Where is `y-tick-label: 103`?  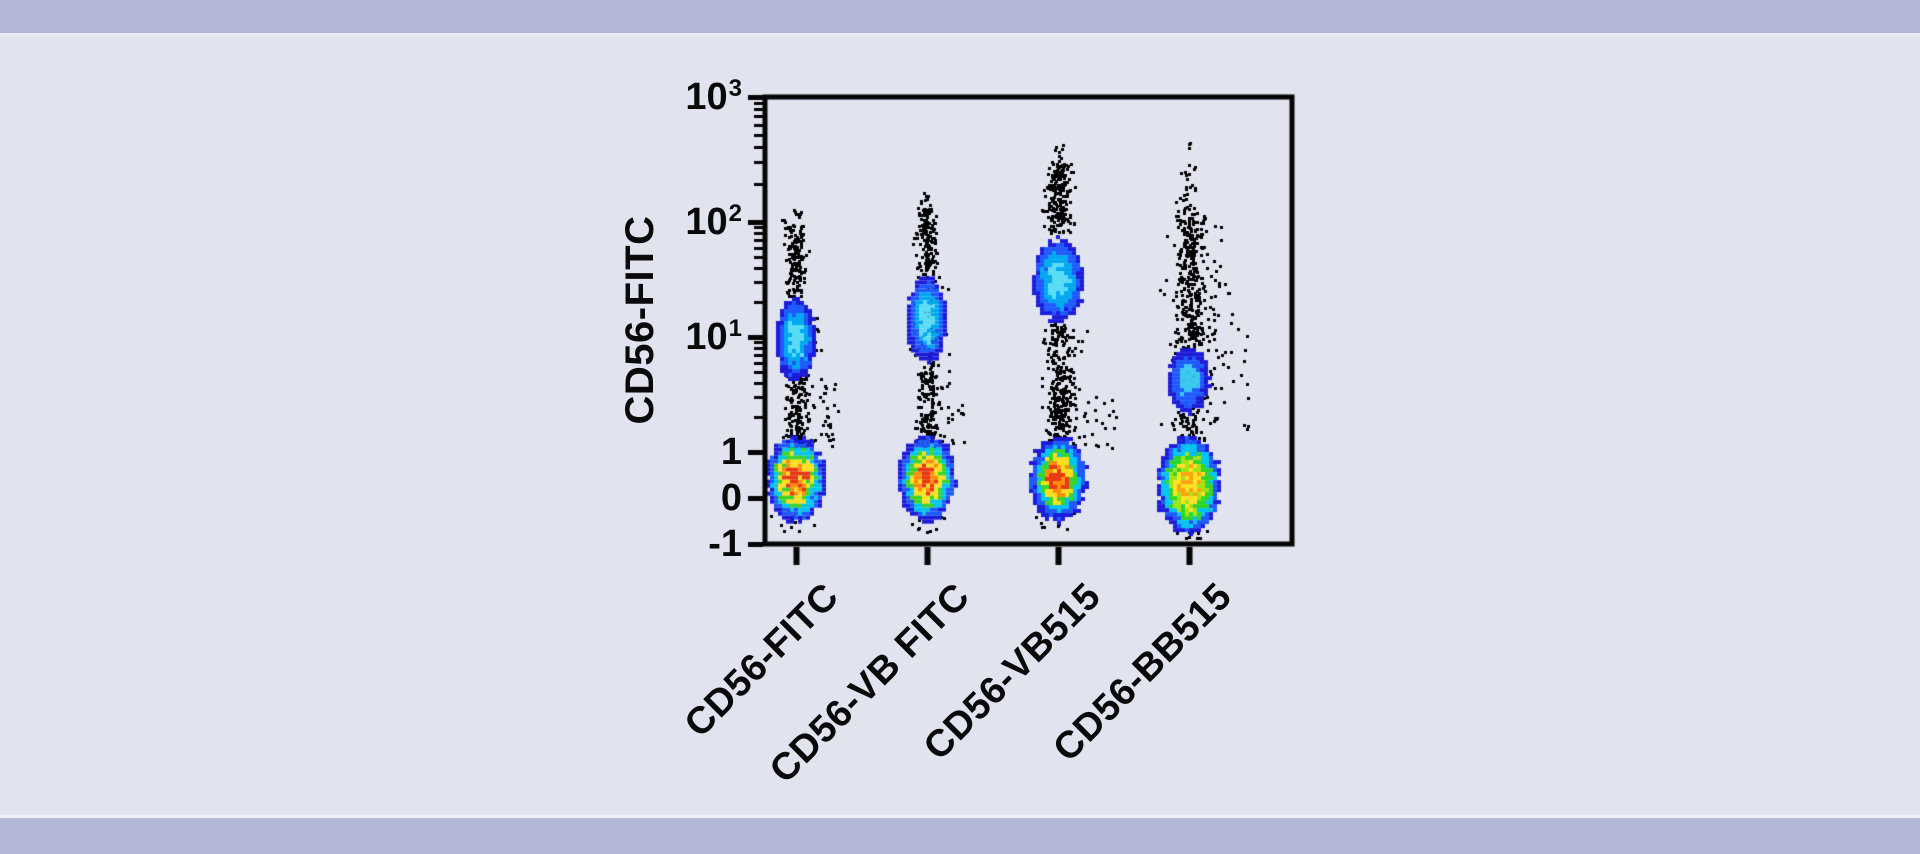
y-tick-label: 103 is located at coordinates (677, 98).